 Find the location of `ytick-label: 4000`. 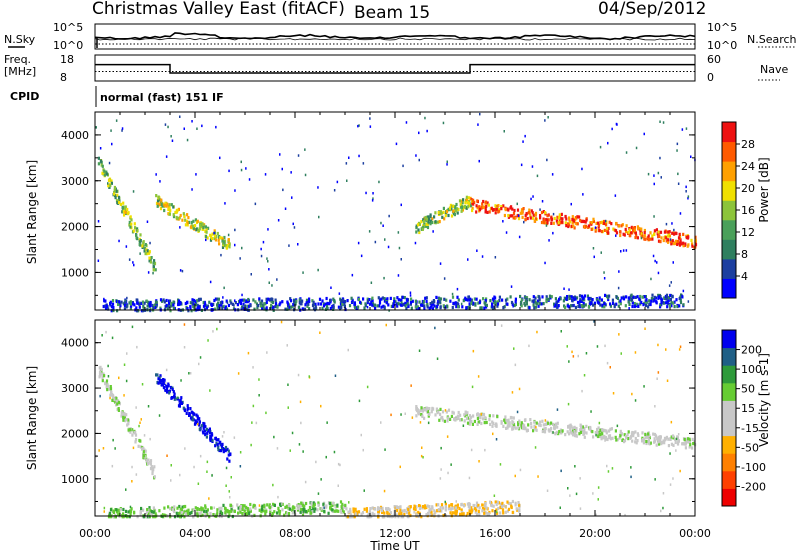

ytick-label: 4000 is located at coordinates (75, 343).